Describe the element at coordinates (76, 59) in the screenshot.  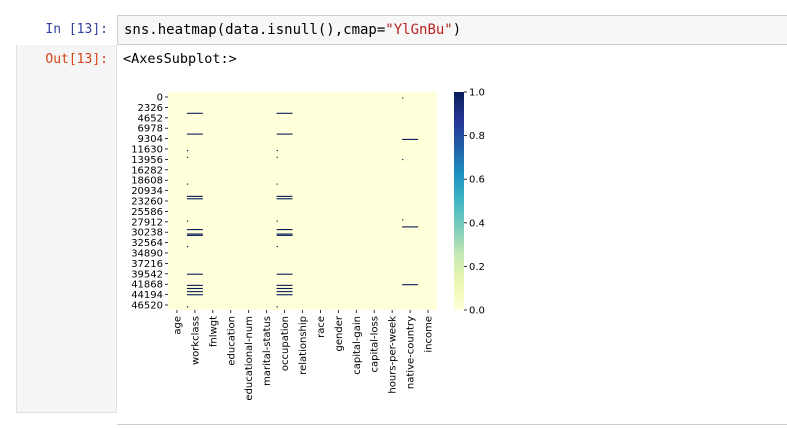
I see `output-prompt: Out[13]:` at that location.